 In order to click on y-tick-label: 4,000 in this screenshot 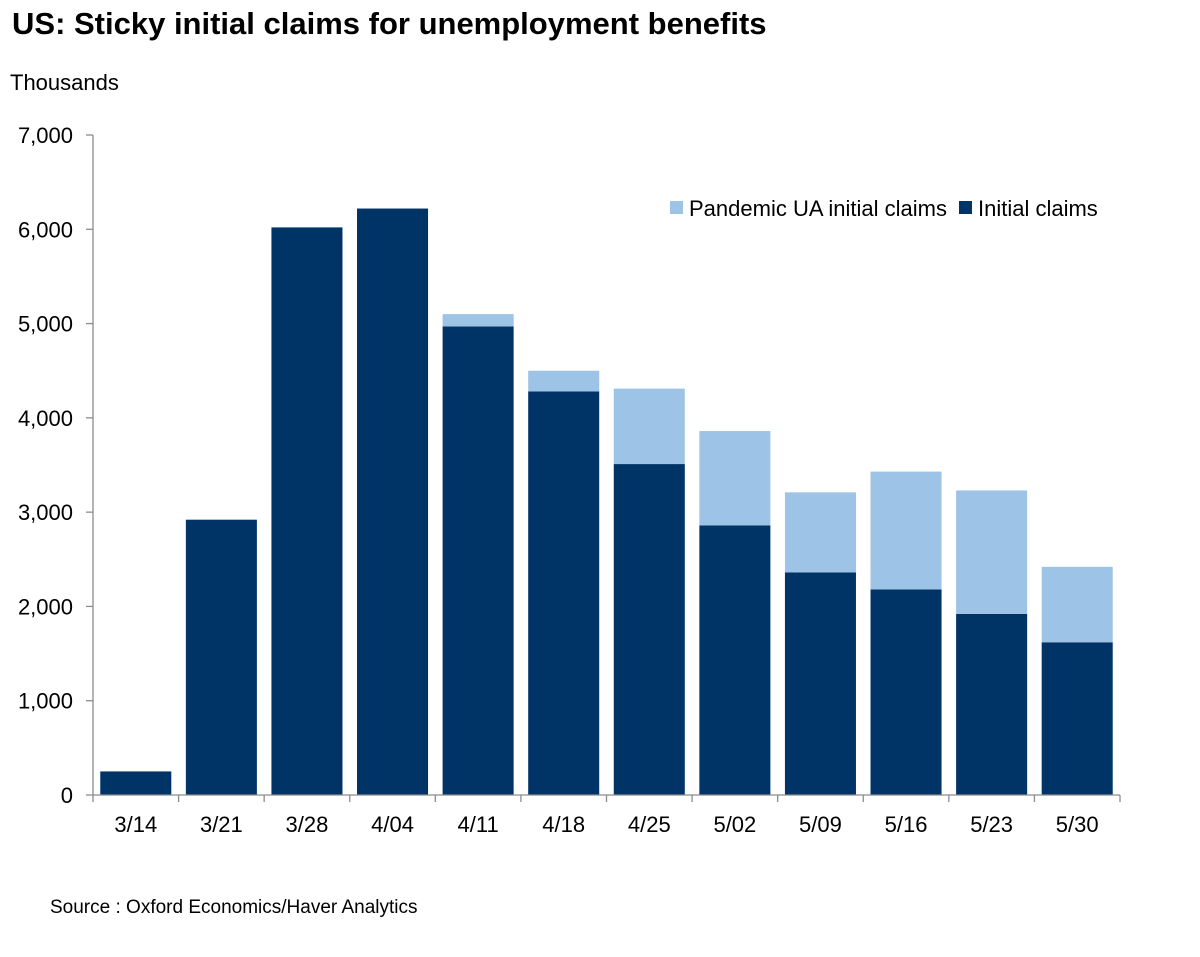, I will do `click(45, 418)`.